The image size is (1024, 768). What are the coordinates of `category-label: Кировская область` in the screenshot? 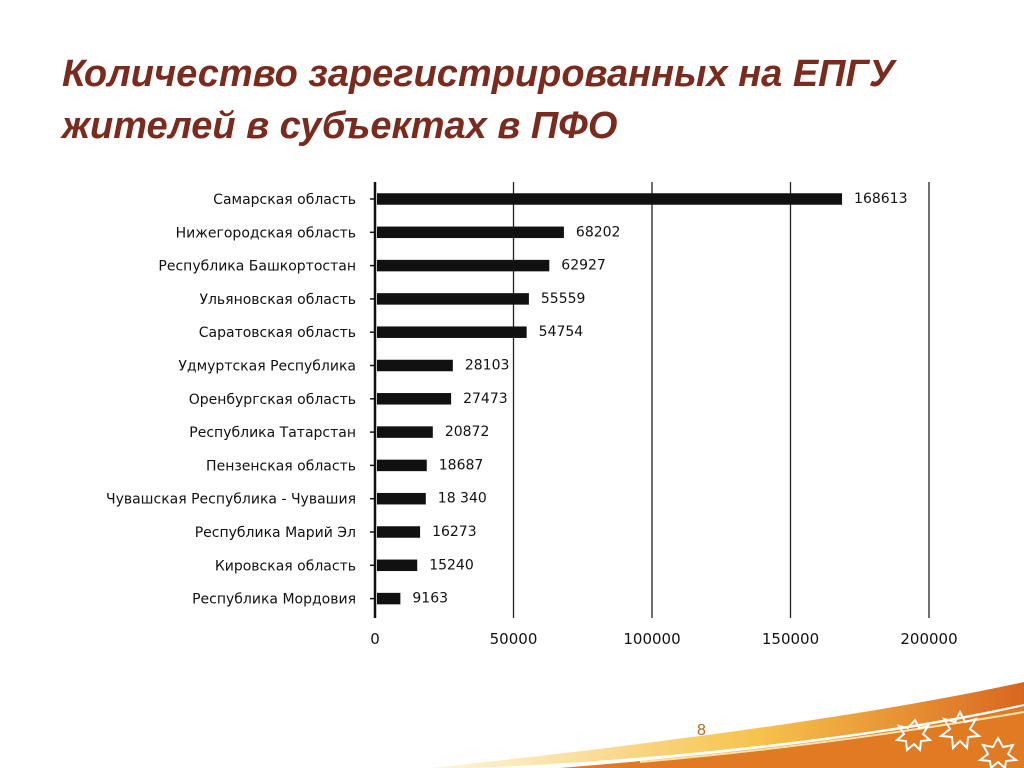 It's located at (285, 566).